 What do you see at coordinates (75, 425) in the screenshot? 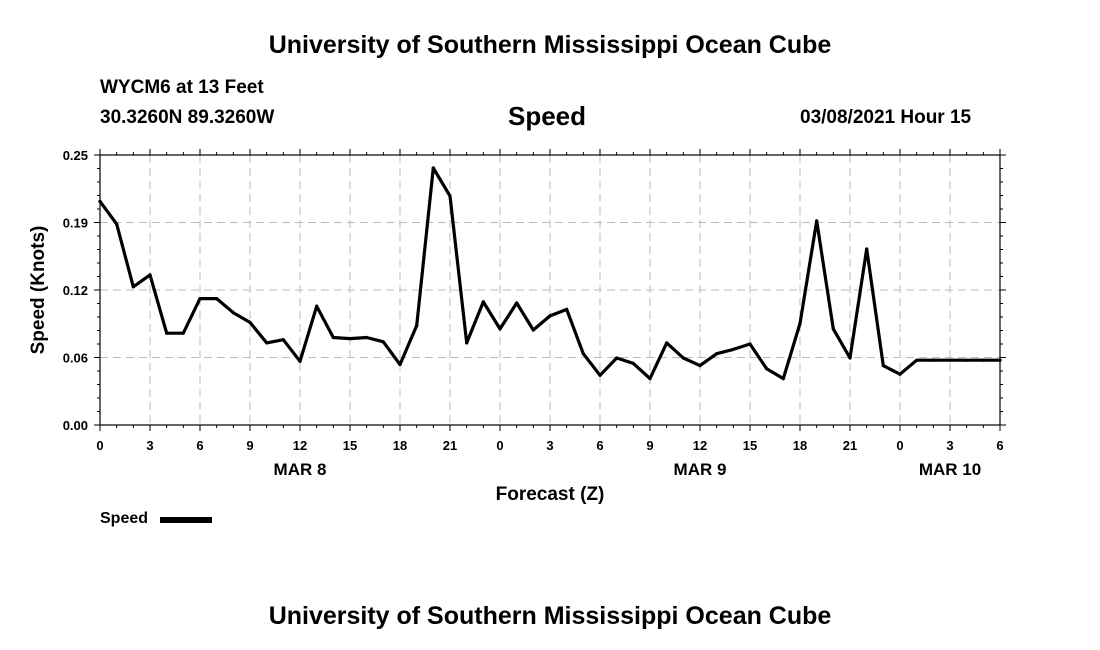
I see `y-tick-label: 0.00` at bounding box center [75, 425].